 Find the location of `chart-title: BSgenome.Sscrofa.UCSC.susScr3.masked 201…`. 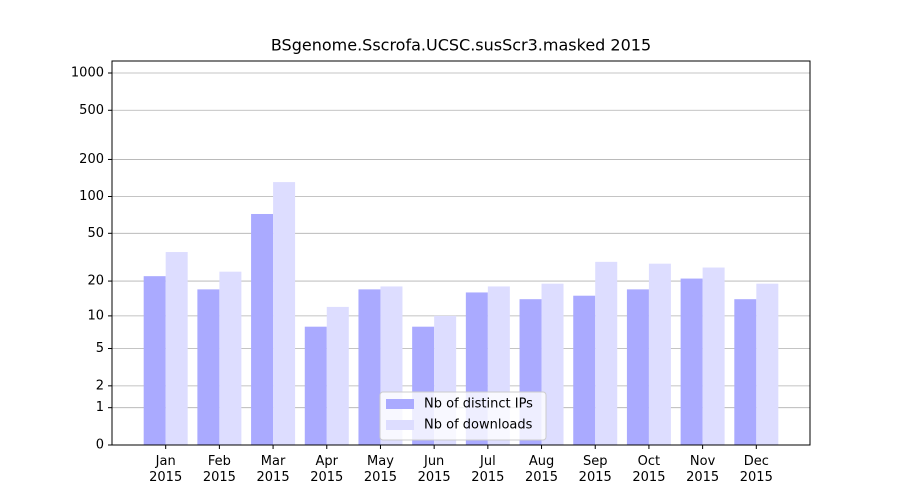

chart-title: BSgenome.Sscrofa.UCSC.susScr3.masked 201… is located at coordinates (461, 45).